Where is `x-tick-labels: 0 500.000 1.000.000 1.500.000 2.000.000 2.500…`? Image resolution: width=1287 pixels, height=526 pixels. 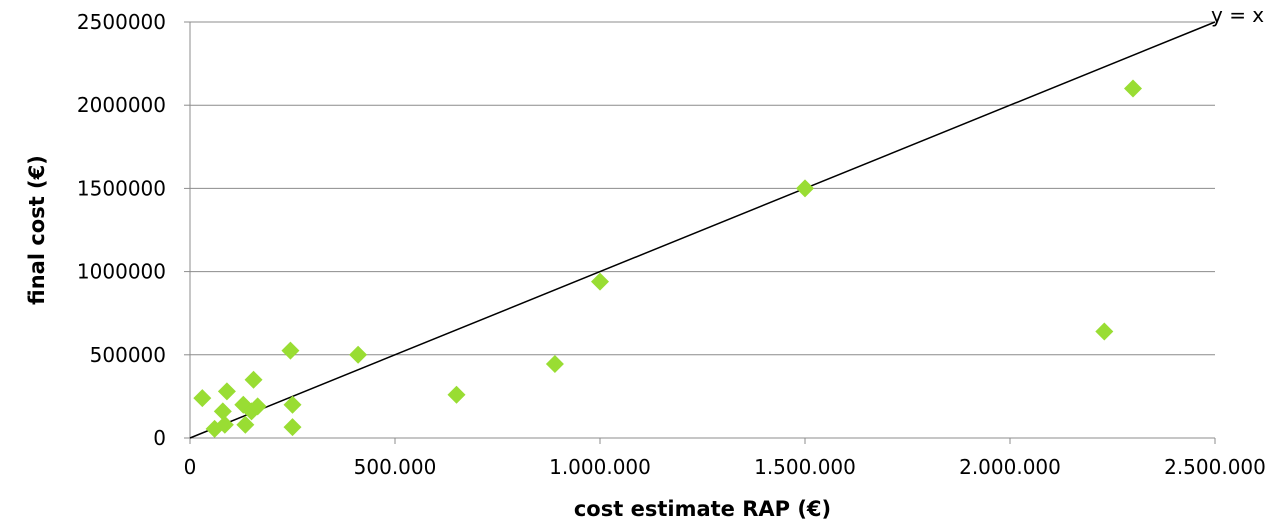 x-tick-labels: 0 500.000 1.000.000 1.500.000 2.000.000 2.500… is located at coordinates (725, 467).